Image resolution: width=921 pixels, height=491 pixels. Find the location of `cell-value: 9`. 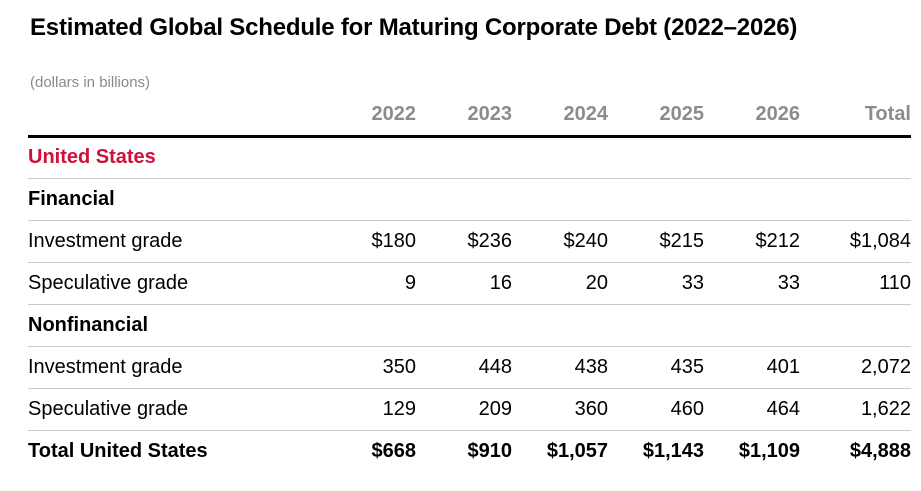

cell-value: 9 is located at coordinates (368, 283).